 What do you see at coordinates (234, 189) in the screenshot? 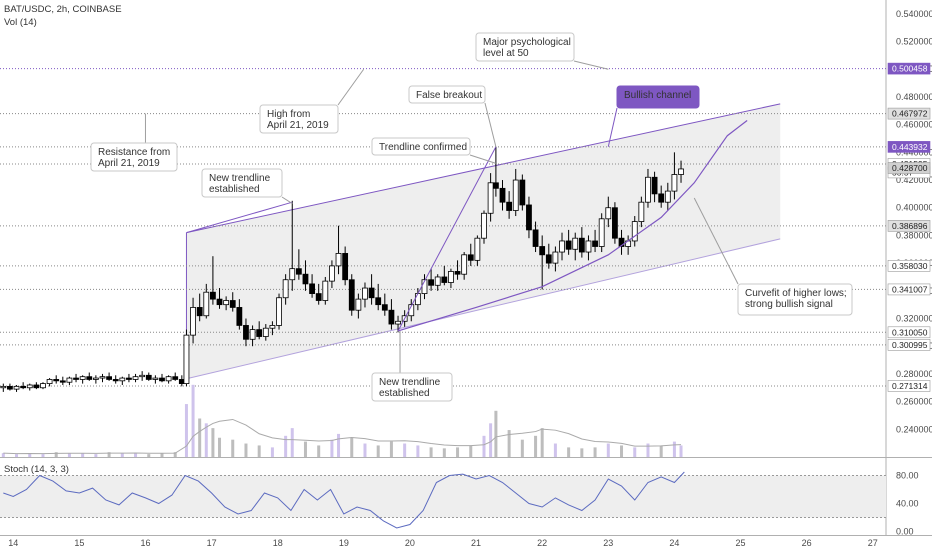
I see `annotation-text: established` at bounding box center [234, 189].